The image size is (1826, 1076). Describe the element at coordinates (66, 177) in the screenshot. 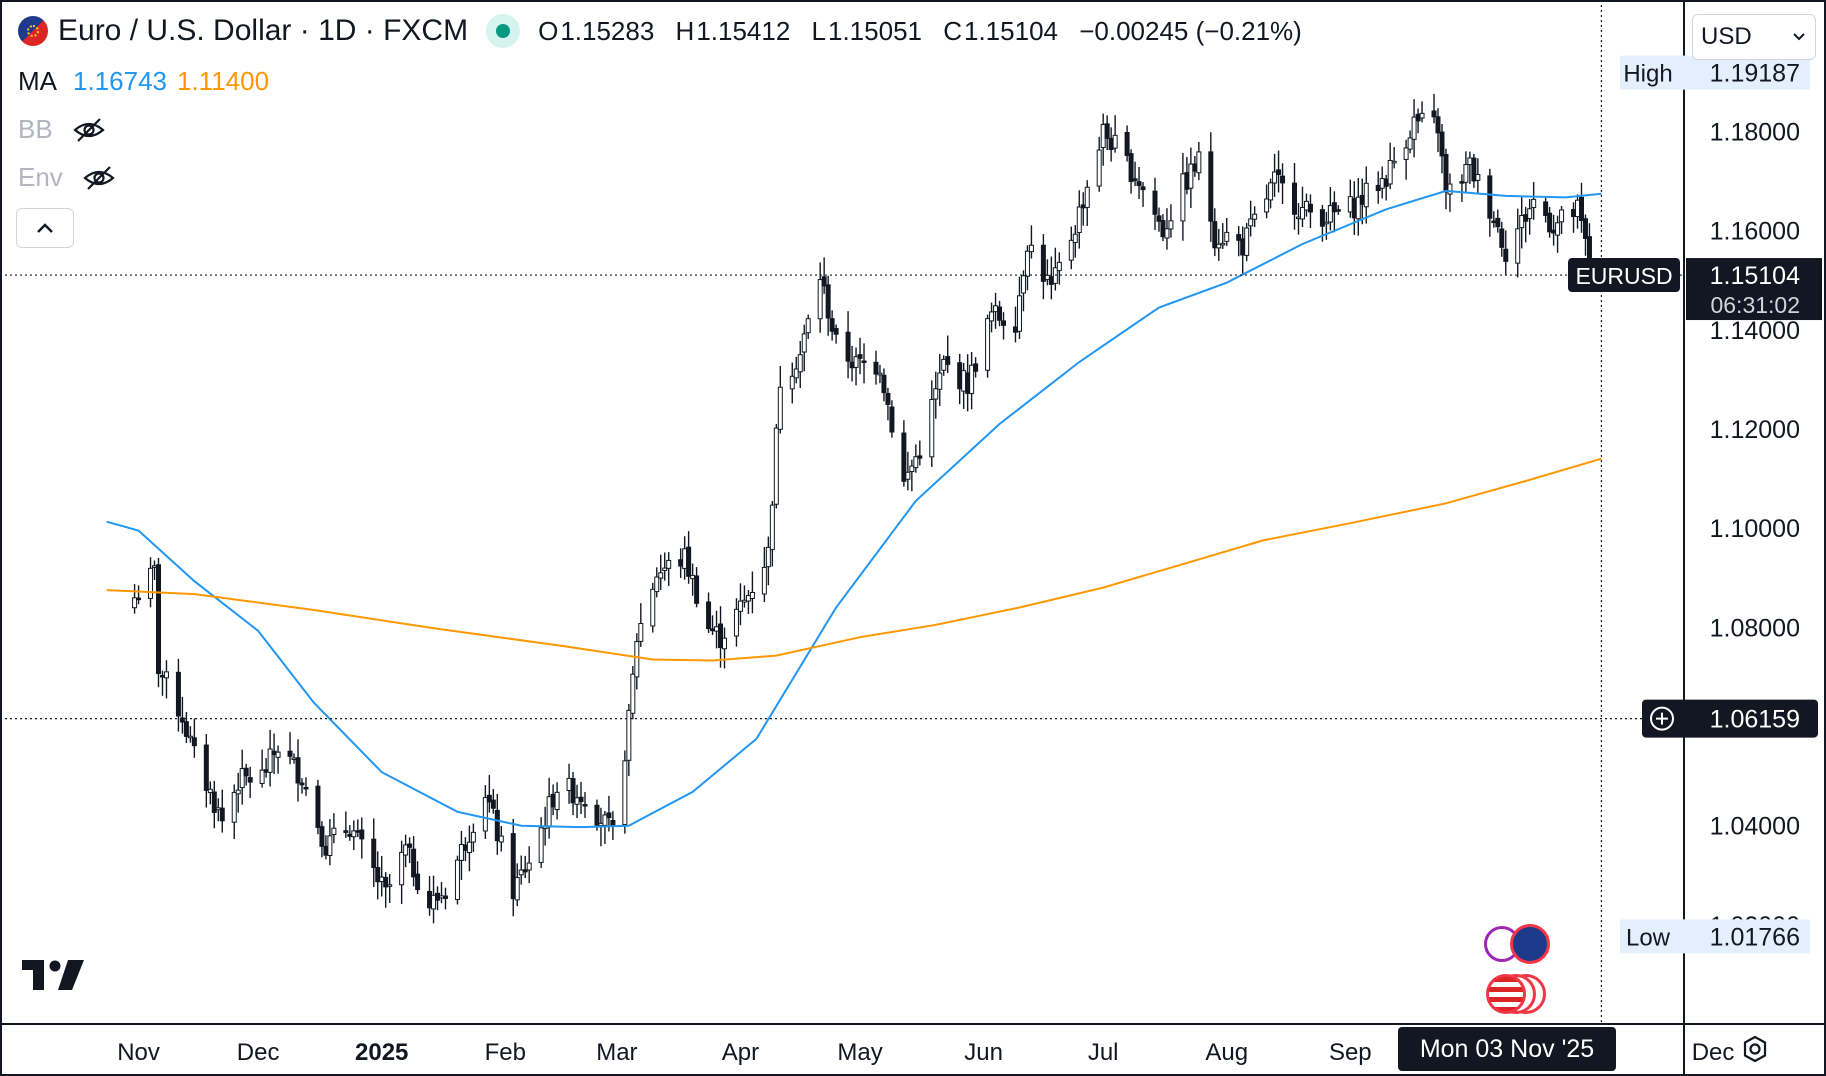

I see `env-legend: Env` at that location.